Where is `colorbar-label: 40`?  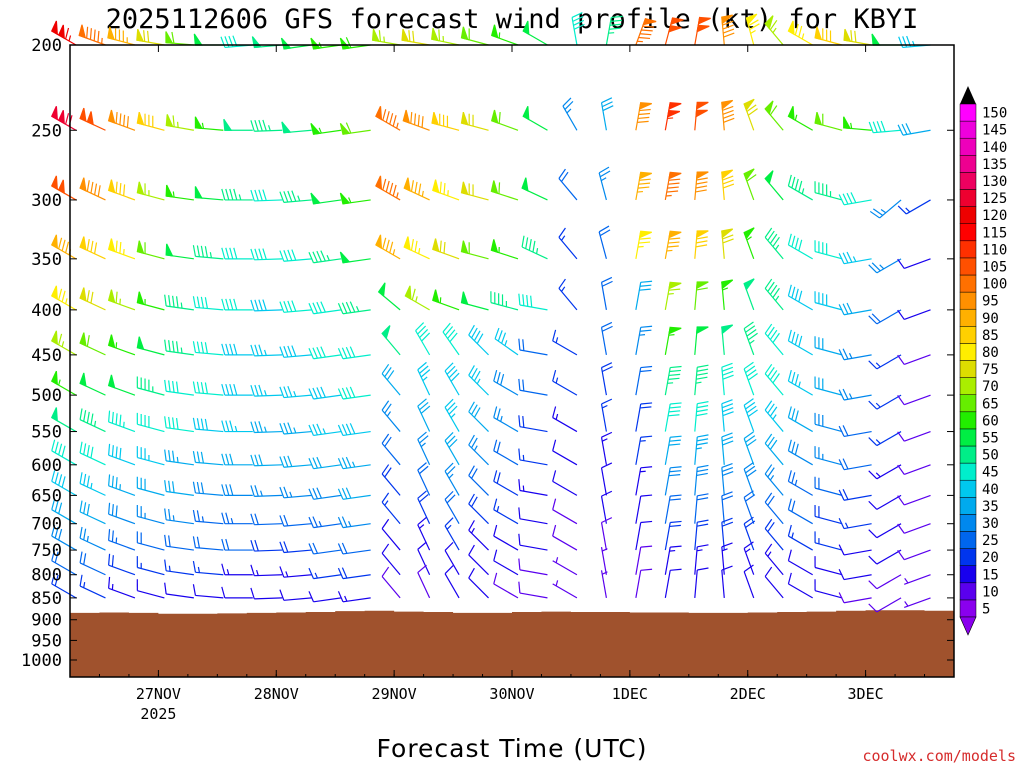 colorbar-label: 40 is located at coordinates (990, 490).